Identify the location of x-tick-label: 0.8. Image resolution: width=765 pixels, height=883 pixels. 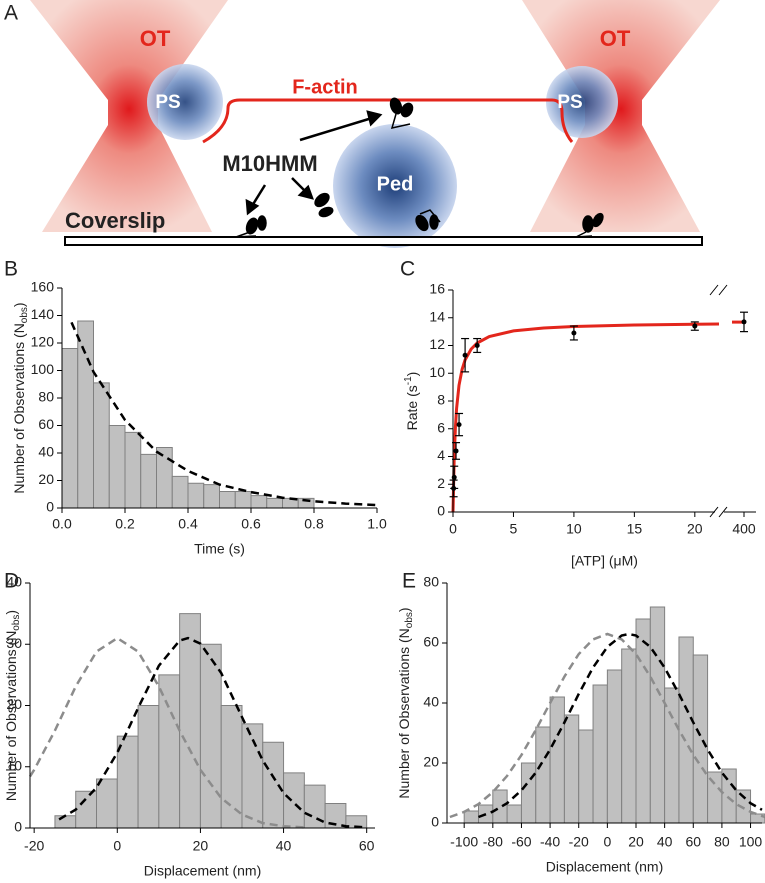
(314, 524).